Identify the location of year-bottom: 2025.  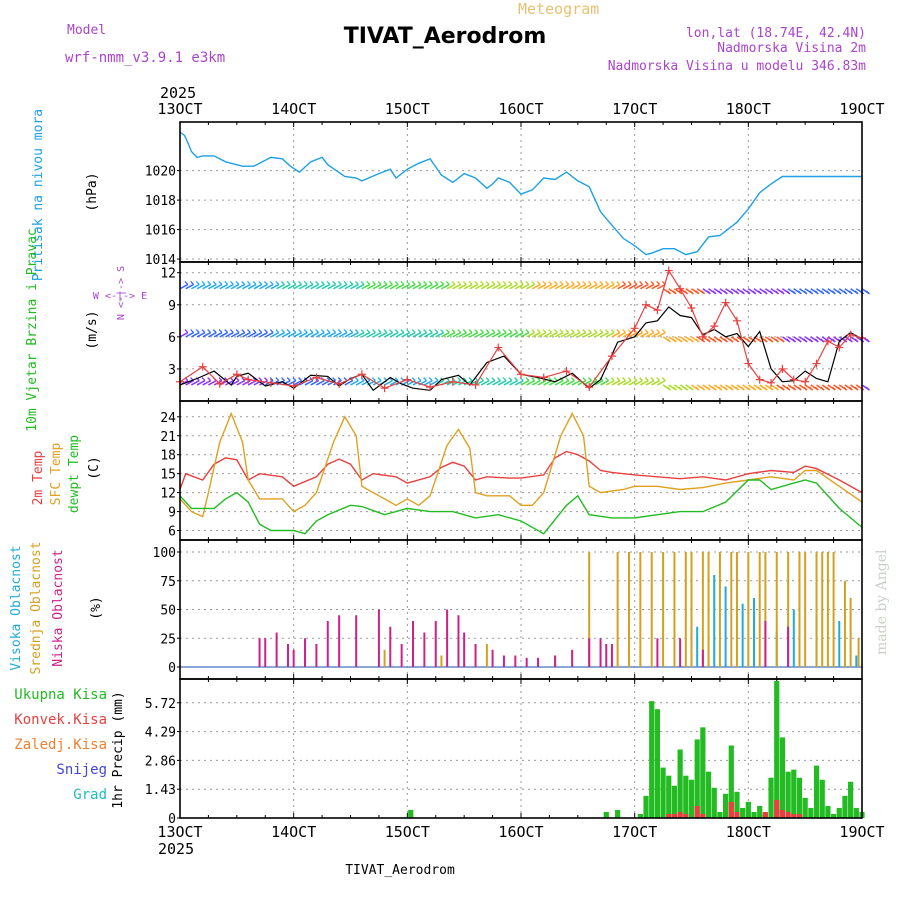
(176, 849).